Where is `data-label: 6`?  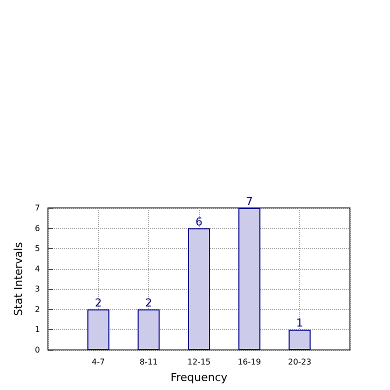 data-label: 6 is located at coordinates (199, 221).